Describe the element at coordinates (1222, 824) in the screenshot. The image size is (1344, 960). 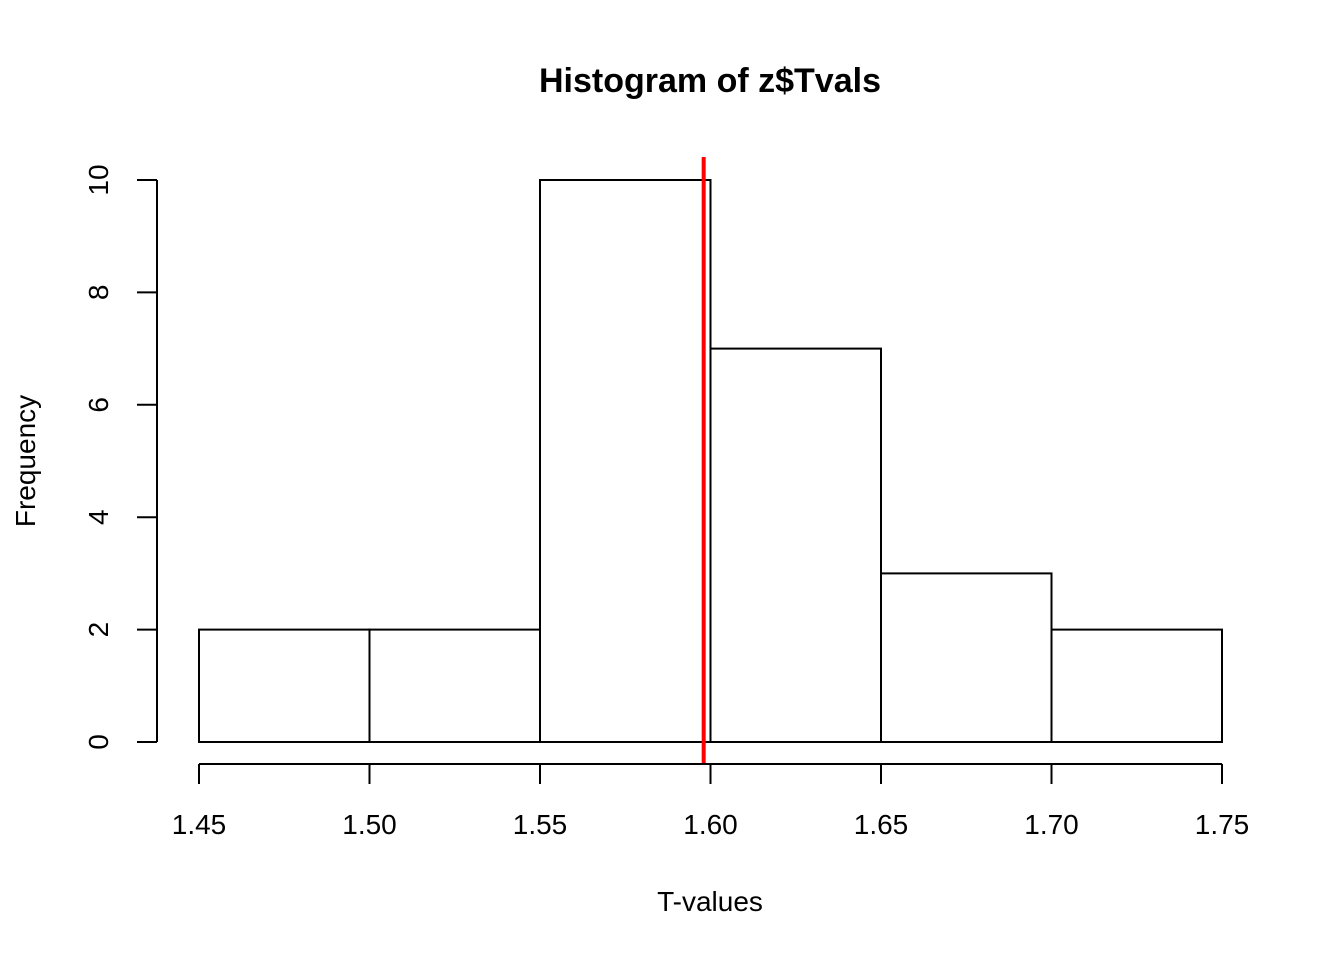
I see `x-tick-label: 1.75` at that location.